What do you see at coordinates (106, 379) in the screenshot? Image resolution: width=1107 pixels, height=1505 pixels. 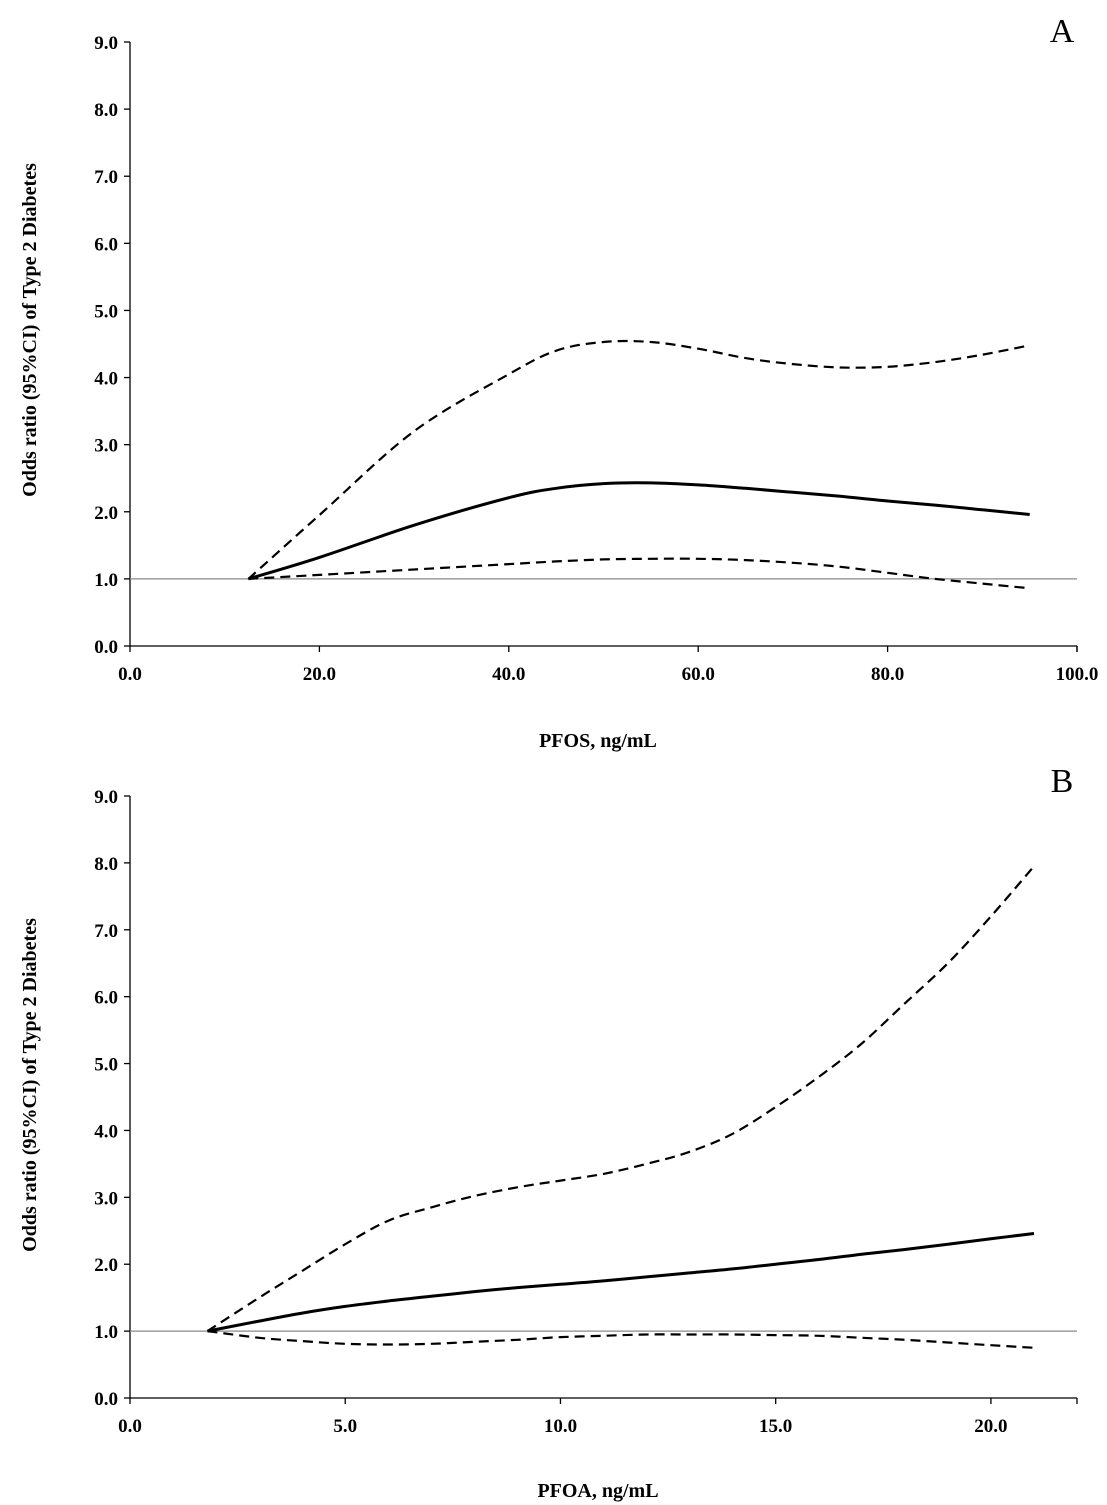 I see `panel-a-y-tick-label: 4.0` at bounding box center [106, 379].